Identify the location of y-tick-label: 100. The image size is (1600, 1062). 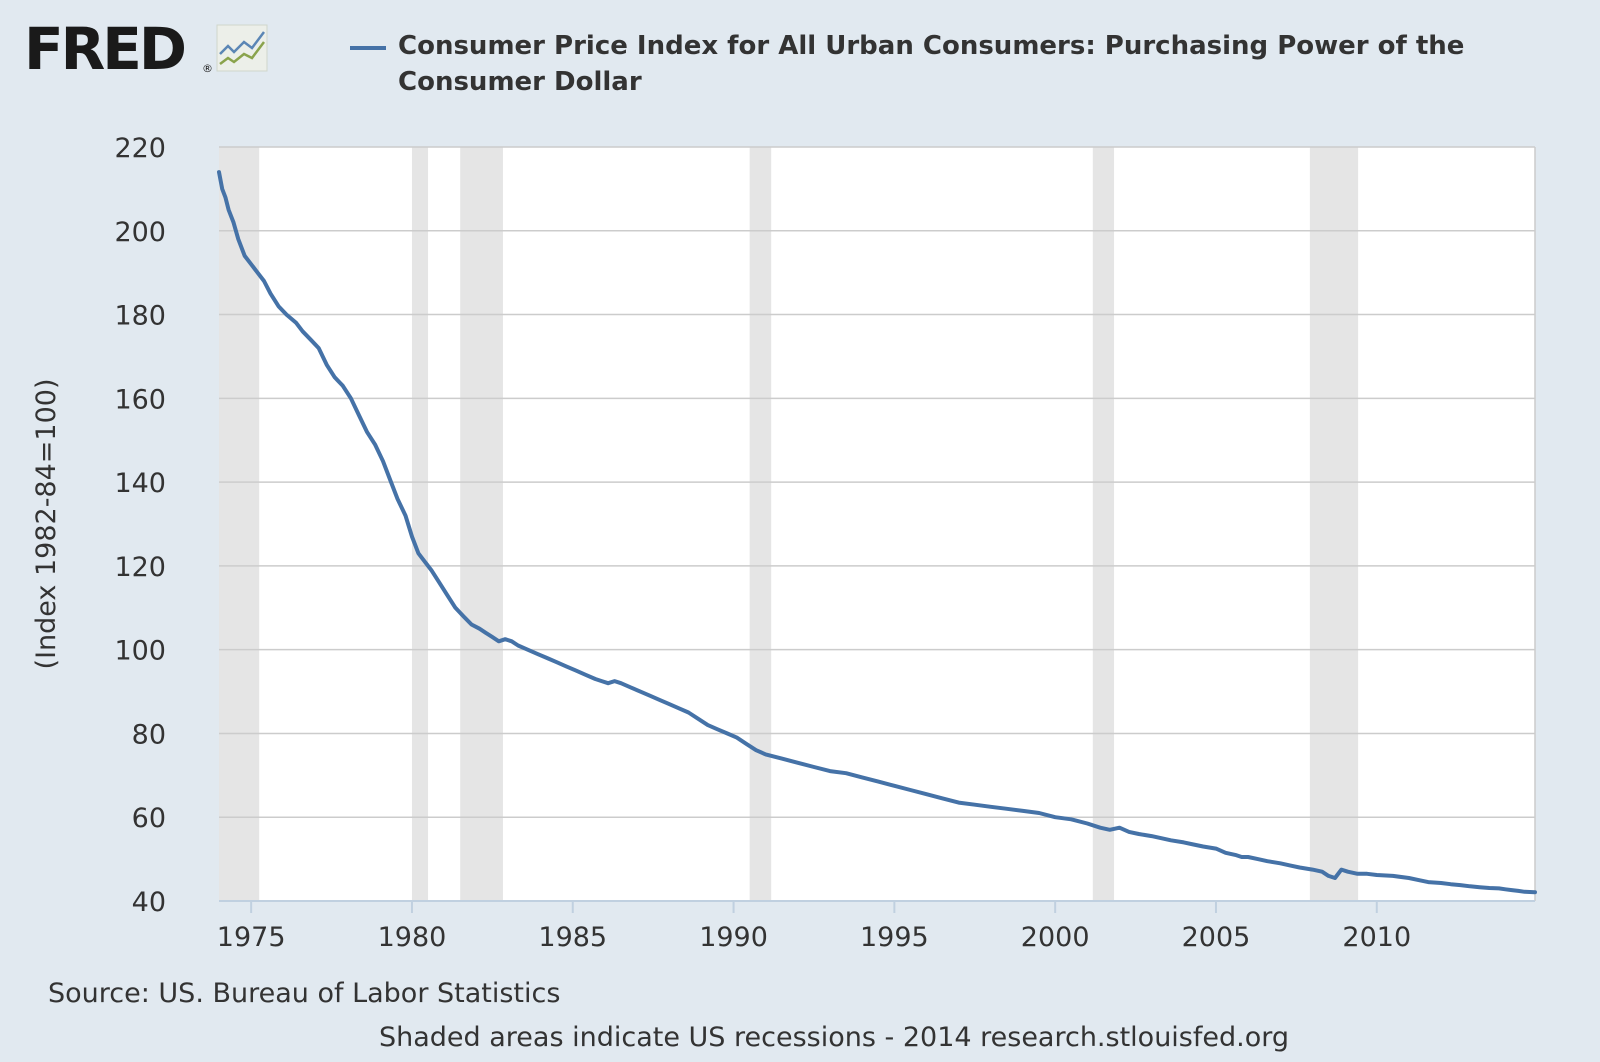
(140, 651).